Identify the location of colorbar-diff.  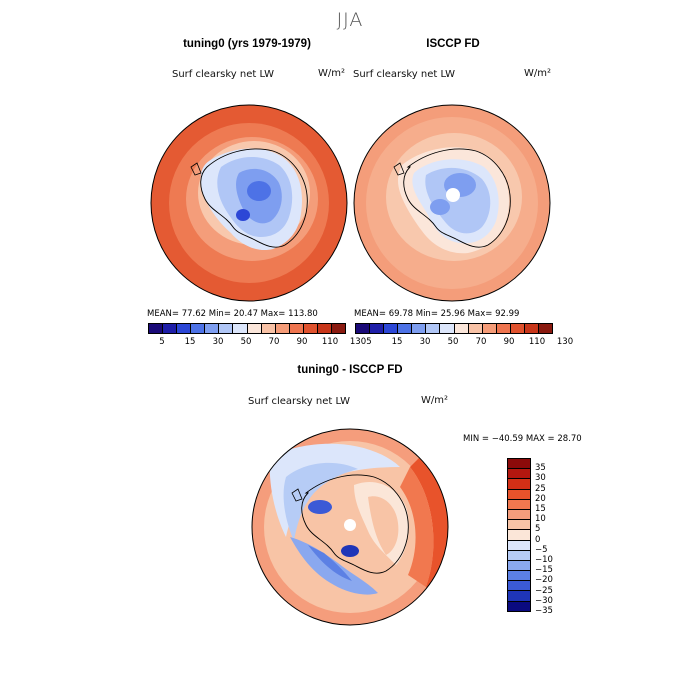
(519, 535).